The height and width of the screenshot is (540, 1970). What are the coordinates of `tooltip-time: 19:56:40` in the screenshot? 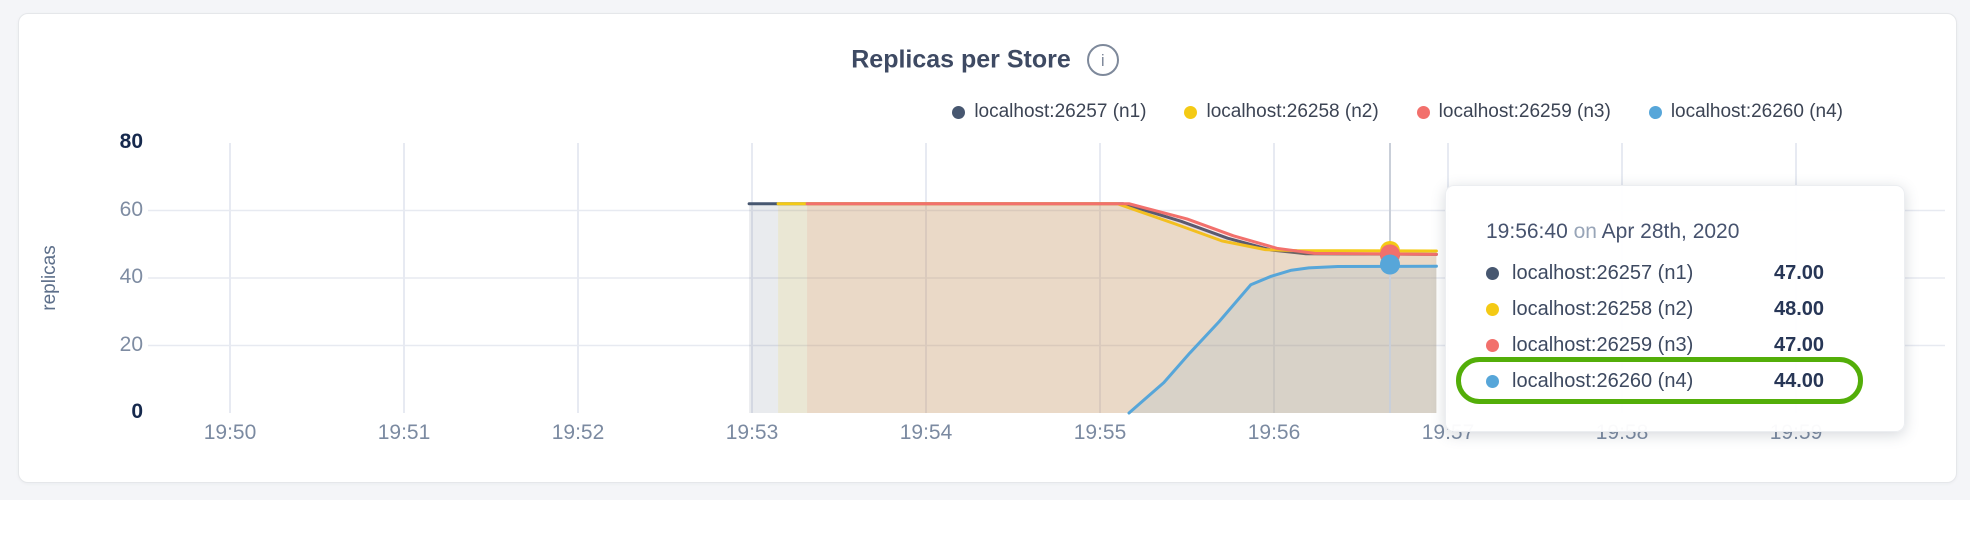 It's located at (1527, 231).